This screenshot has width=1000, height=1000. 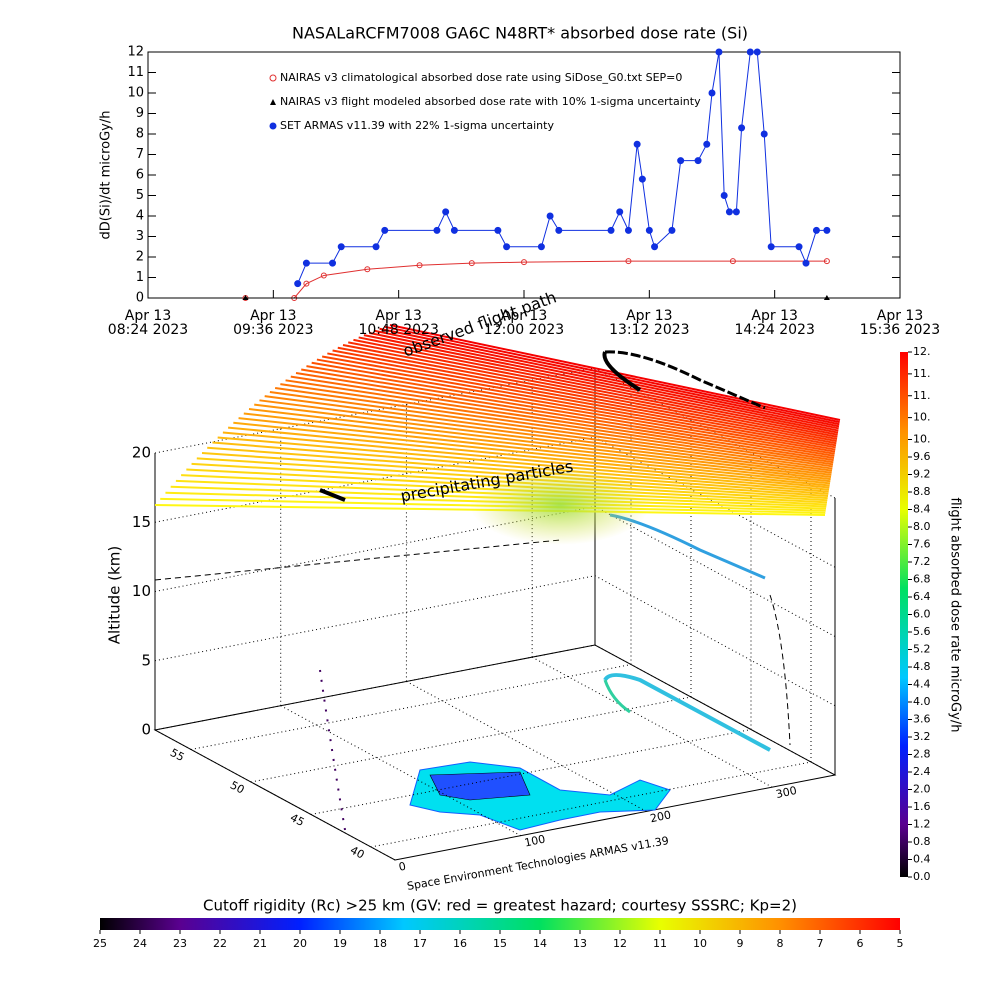 What do you see at coordinates (297, 820) in the screenshot?
I see `y-tick-label: 45` at bounding box center [297, 820].